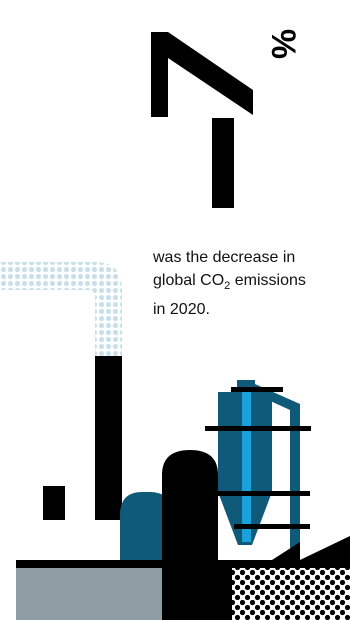  I want to click on caption-line-3: in 2020., so click(181, 310).